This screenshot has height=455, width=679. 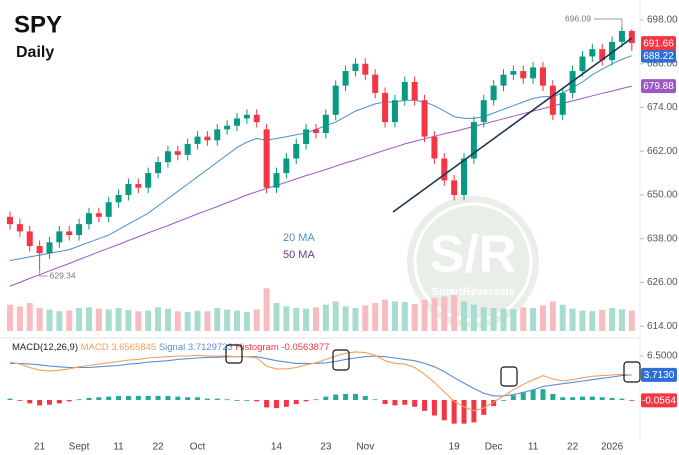 I want to click on x-tick-label: 11, so click(x=118, y=447).